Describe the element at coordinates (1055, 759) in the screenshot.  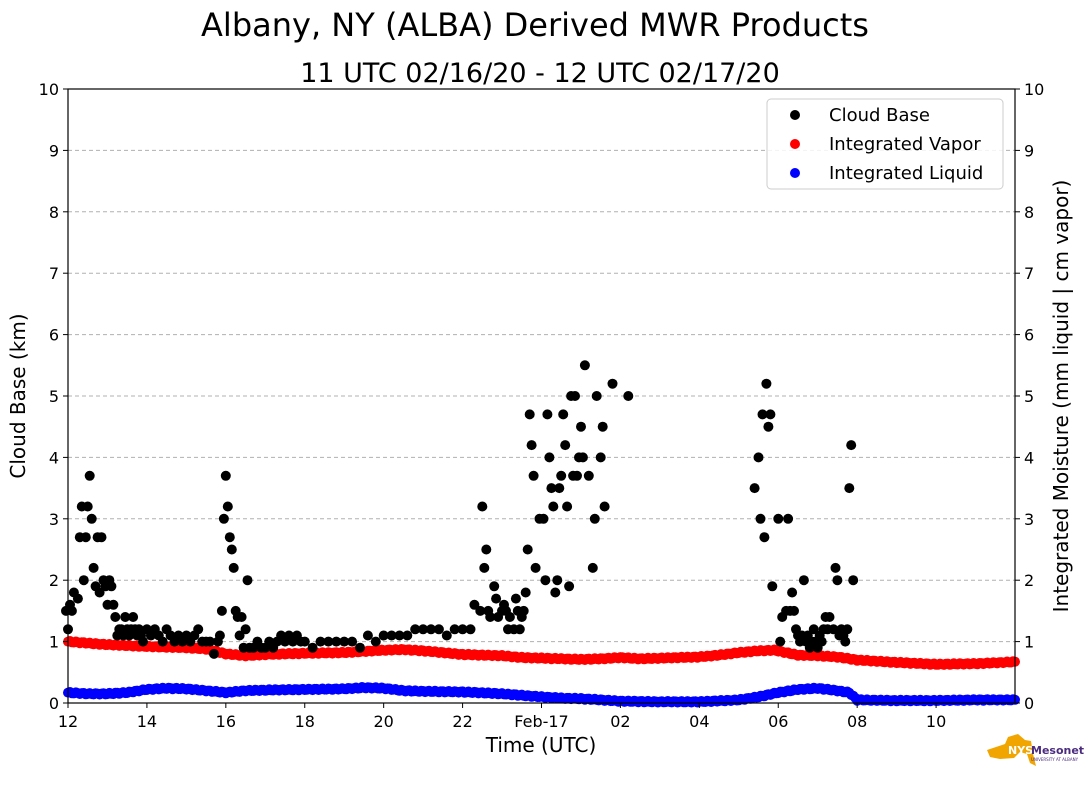
I see `logo-tagline: UNIVERSITY AT ALBANY` at that location.